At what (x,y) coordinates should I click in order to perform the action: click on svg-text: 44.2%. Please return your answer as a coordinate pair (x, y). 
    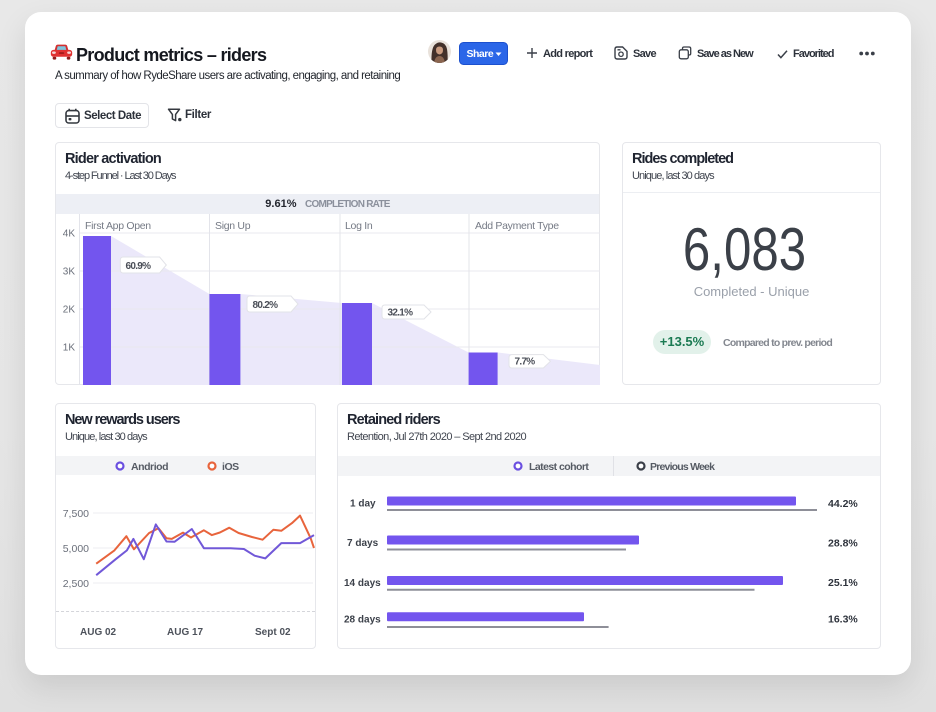
    Looking at the image, I should click on (843, 504).